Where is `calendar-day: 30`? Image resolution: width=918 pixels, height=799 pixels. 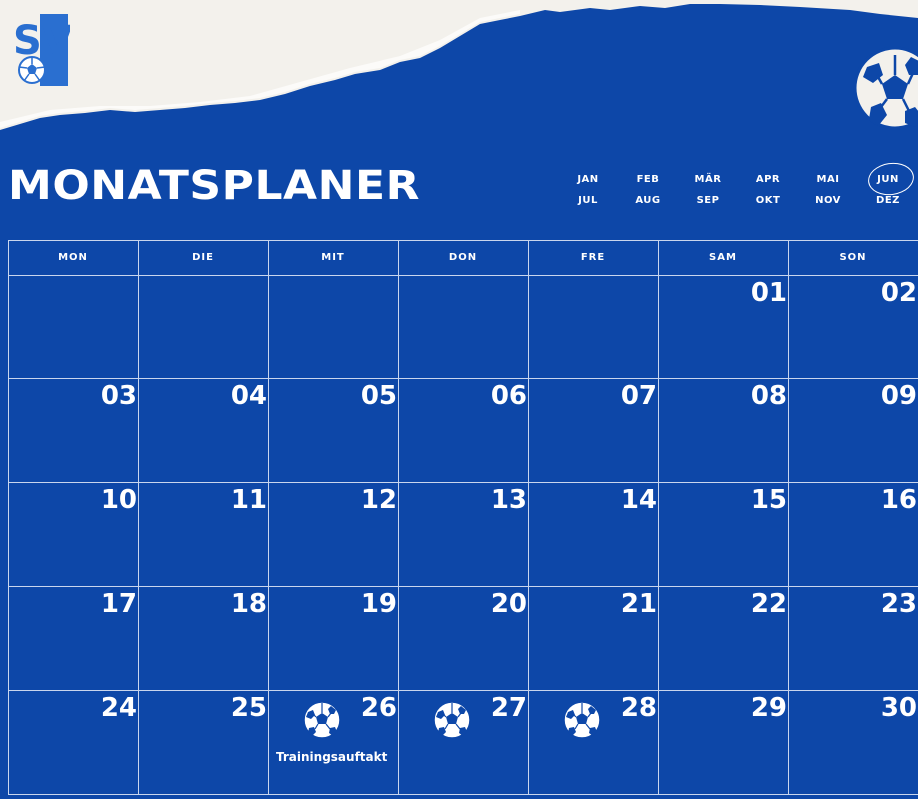 calendar-day: 30 is located at coordinates (898, 708).